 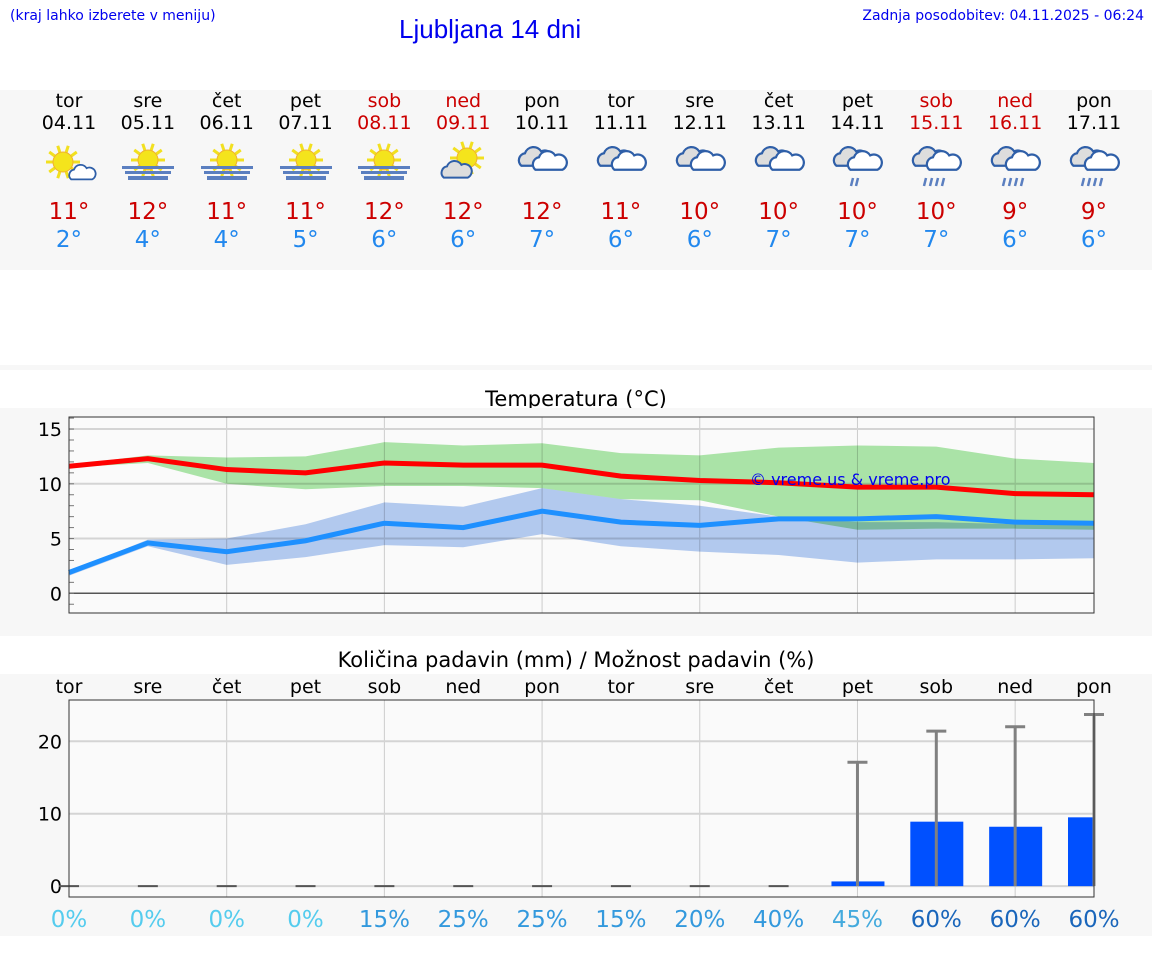 What do you see at coordinates (69, 123) in the screenshot?
I see `day-date: 04.11` at bounding box center [69, 123].